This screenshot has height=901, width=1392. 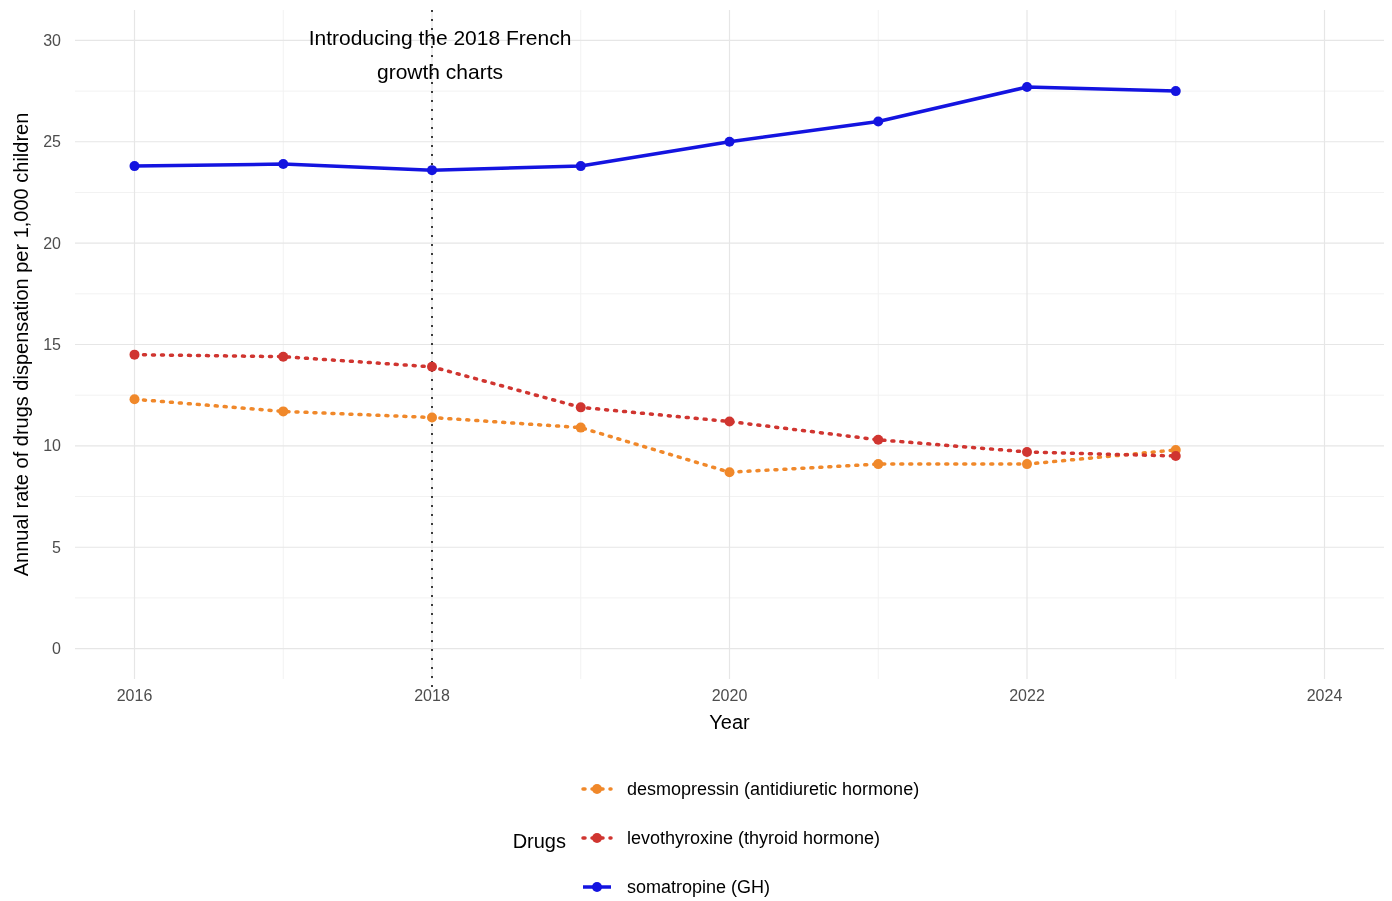 I want to click on y-tick-label: 15, so click(x=52, y=345).